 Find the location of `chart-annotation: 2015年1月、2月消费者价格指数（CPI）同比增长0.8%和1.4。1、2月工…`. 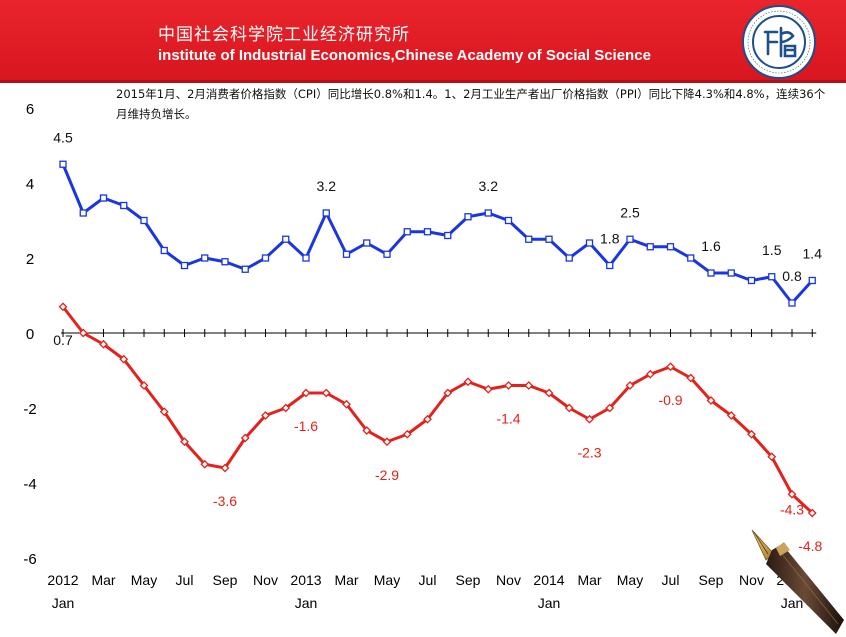

chart-annotation: 2015年1月、2月消费者价格指数（CPI）同比增长0.8%和1.4。1、2月工… is located at coordinates (471, 104).